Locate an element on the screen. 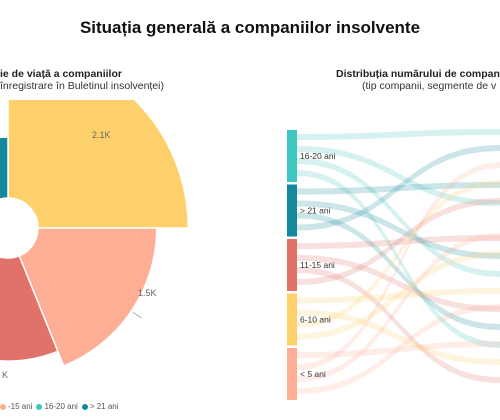 The width and height of the screenshot is (500, 420). legend-item-2: > 21 ani is located at coordinates (100, 406).